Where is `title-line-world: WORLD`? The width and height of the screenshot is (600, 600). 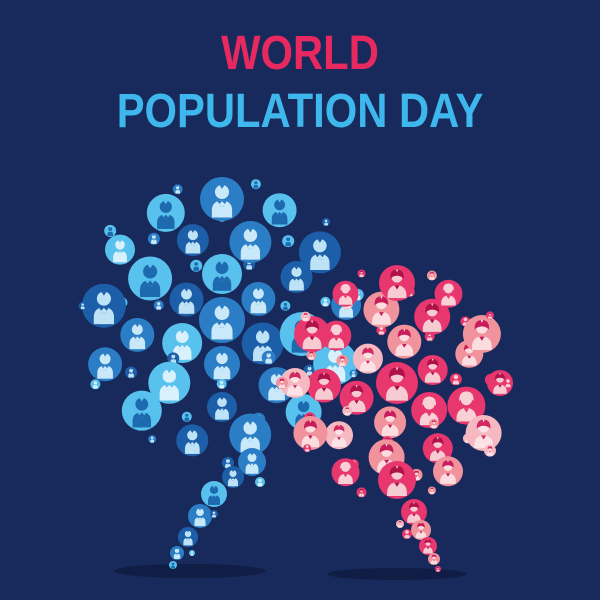 title-line-world: WORLD is located at coordinates (300, 53).